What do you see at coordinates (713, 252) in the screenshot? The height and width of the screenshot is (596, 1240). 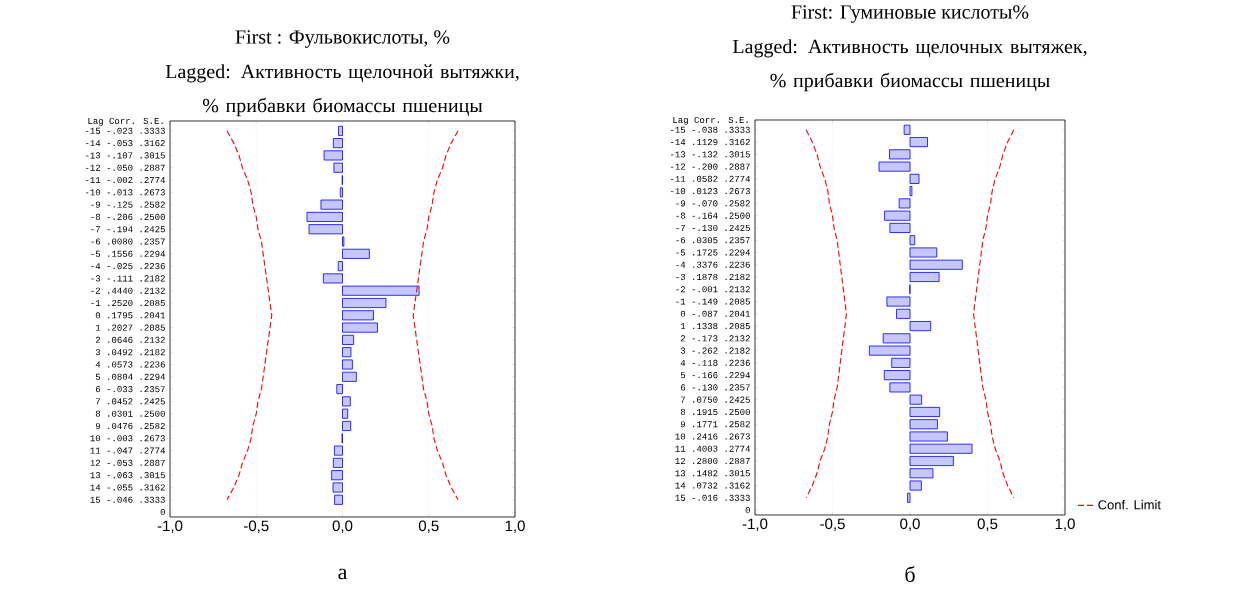 I see `y-tick-label: -5 .1725 .2294` at bounding box center [713, 252].